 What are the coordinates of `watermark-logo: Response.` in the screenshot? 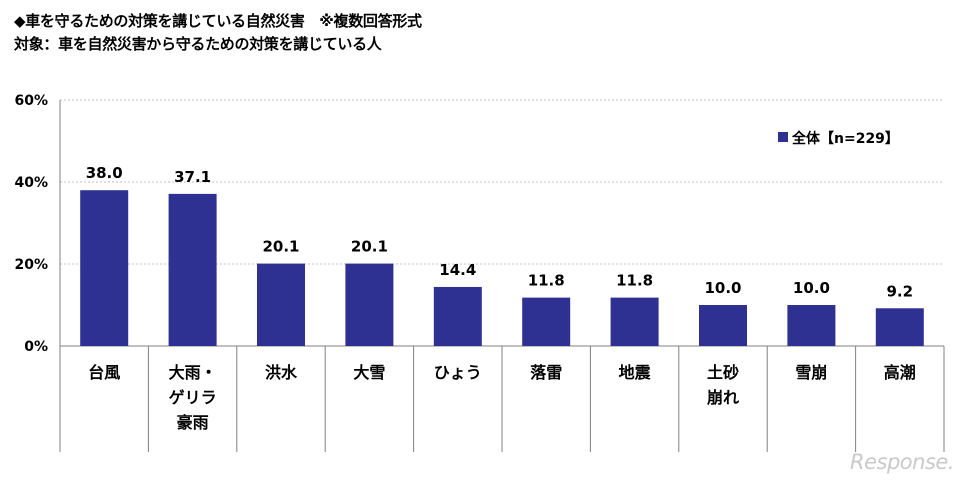 It's located at (902, 462).